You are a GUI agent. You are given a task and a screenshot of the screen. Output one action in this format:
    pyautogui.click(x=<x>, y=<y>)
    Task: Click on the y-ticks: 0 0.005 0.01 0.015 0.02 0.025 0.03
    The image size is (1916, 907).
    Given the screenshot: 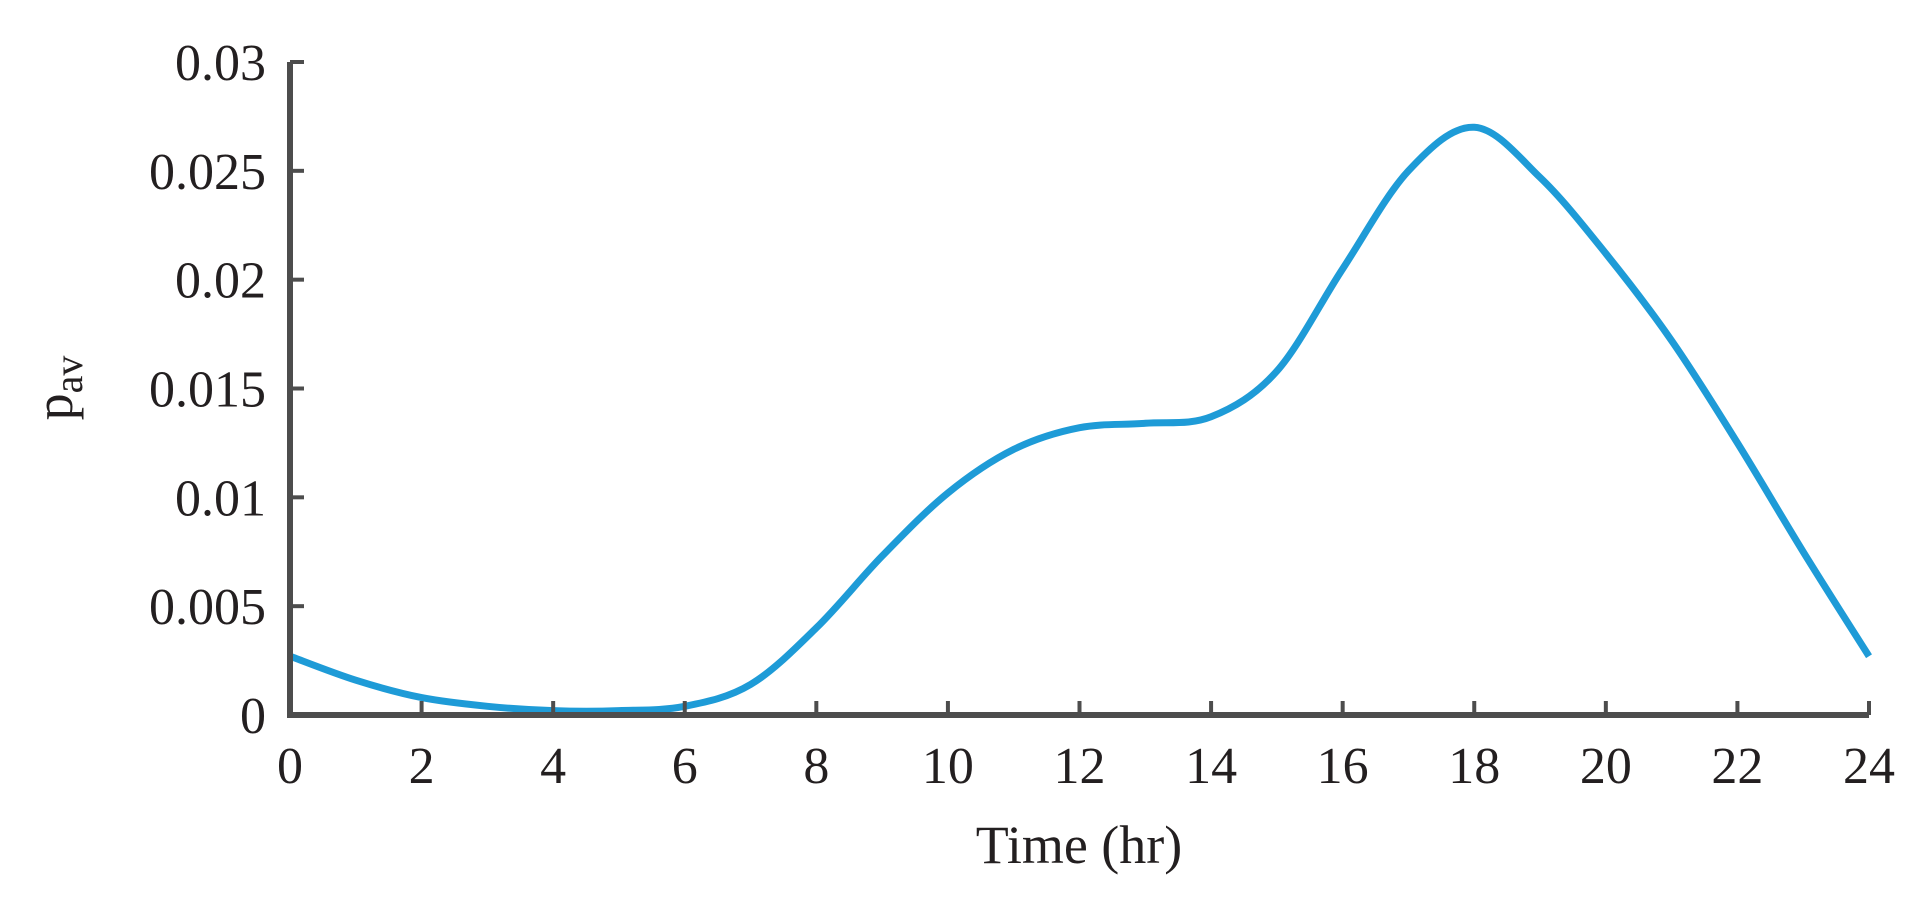 What is the action you would take?
    pyautogui.click(x=226, y=390)
    